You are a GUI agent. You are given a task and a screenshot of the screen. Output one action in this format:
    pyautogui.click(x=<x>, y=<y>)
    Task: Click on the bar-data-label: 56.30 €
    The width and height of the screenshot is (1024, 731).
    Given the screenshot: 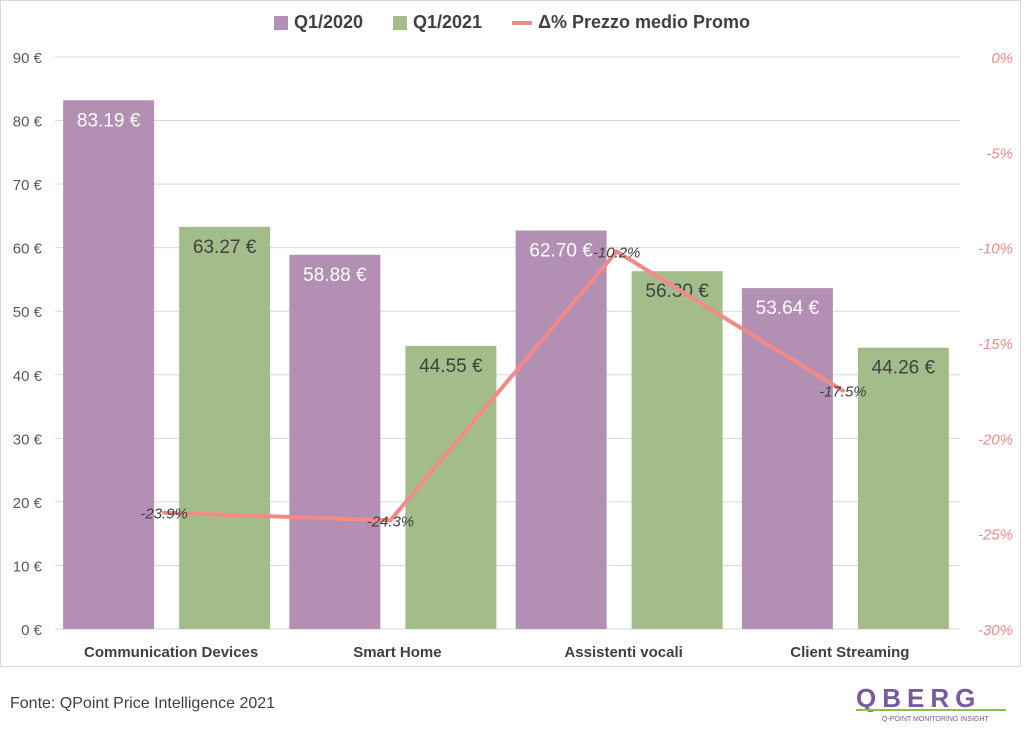 What is the action you would take?
    pyautogui.click(x=677, y=291)
    